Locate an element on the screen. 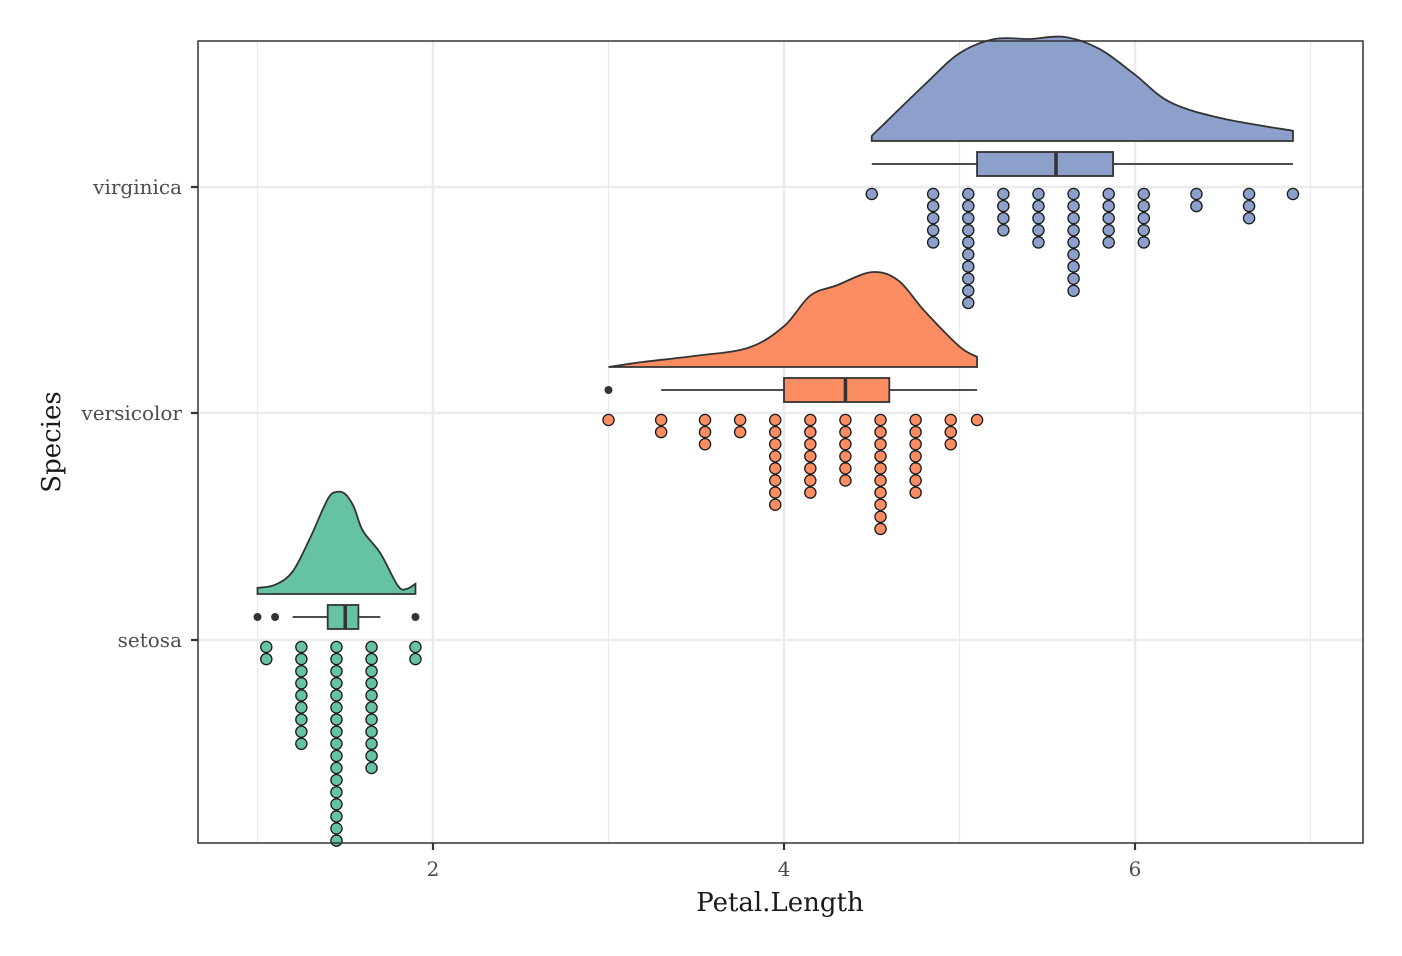 This screenshot has width=1402, height=956. versicolor-box is located at coordinates (837, 390).